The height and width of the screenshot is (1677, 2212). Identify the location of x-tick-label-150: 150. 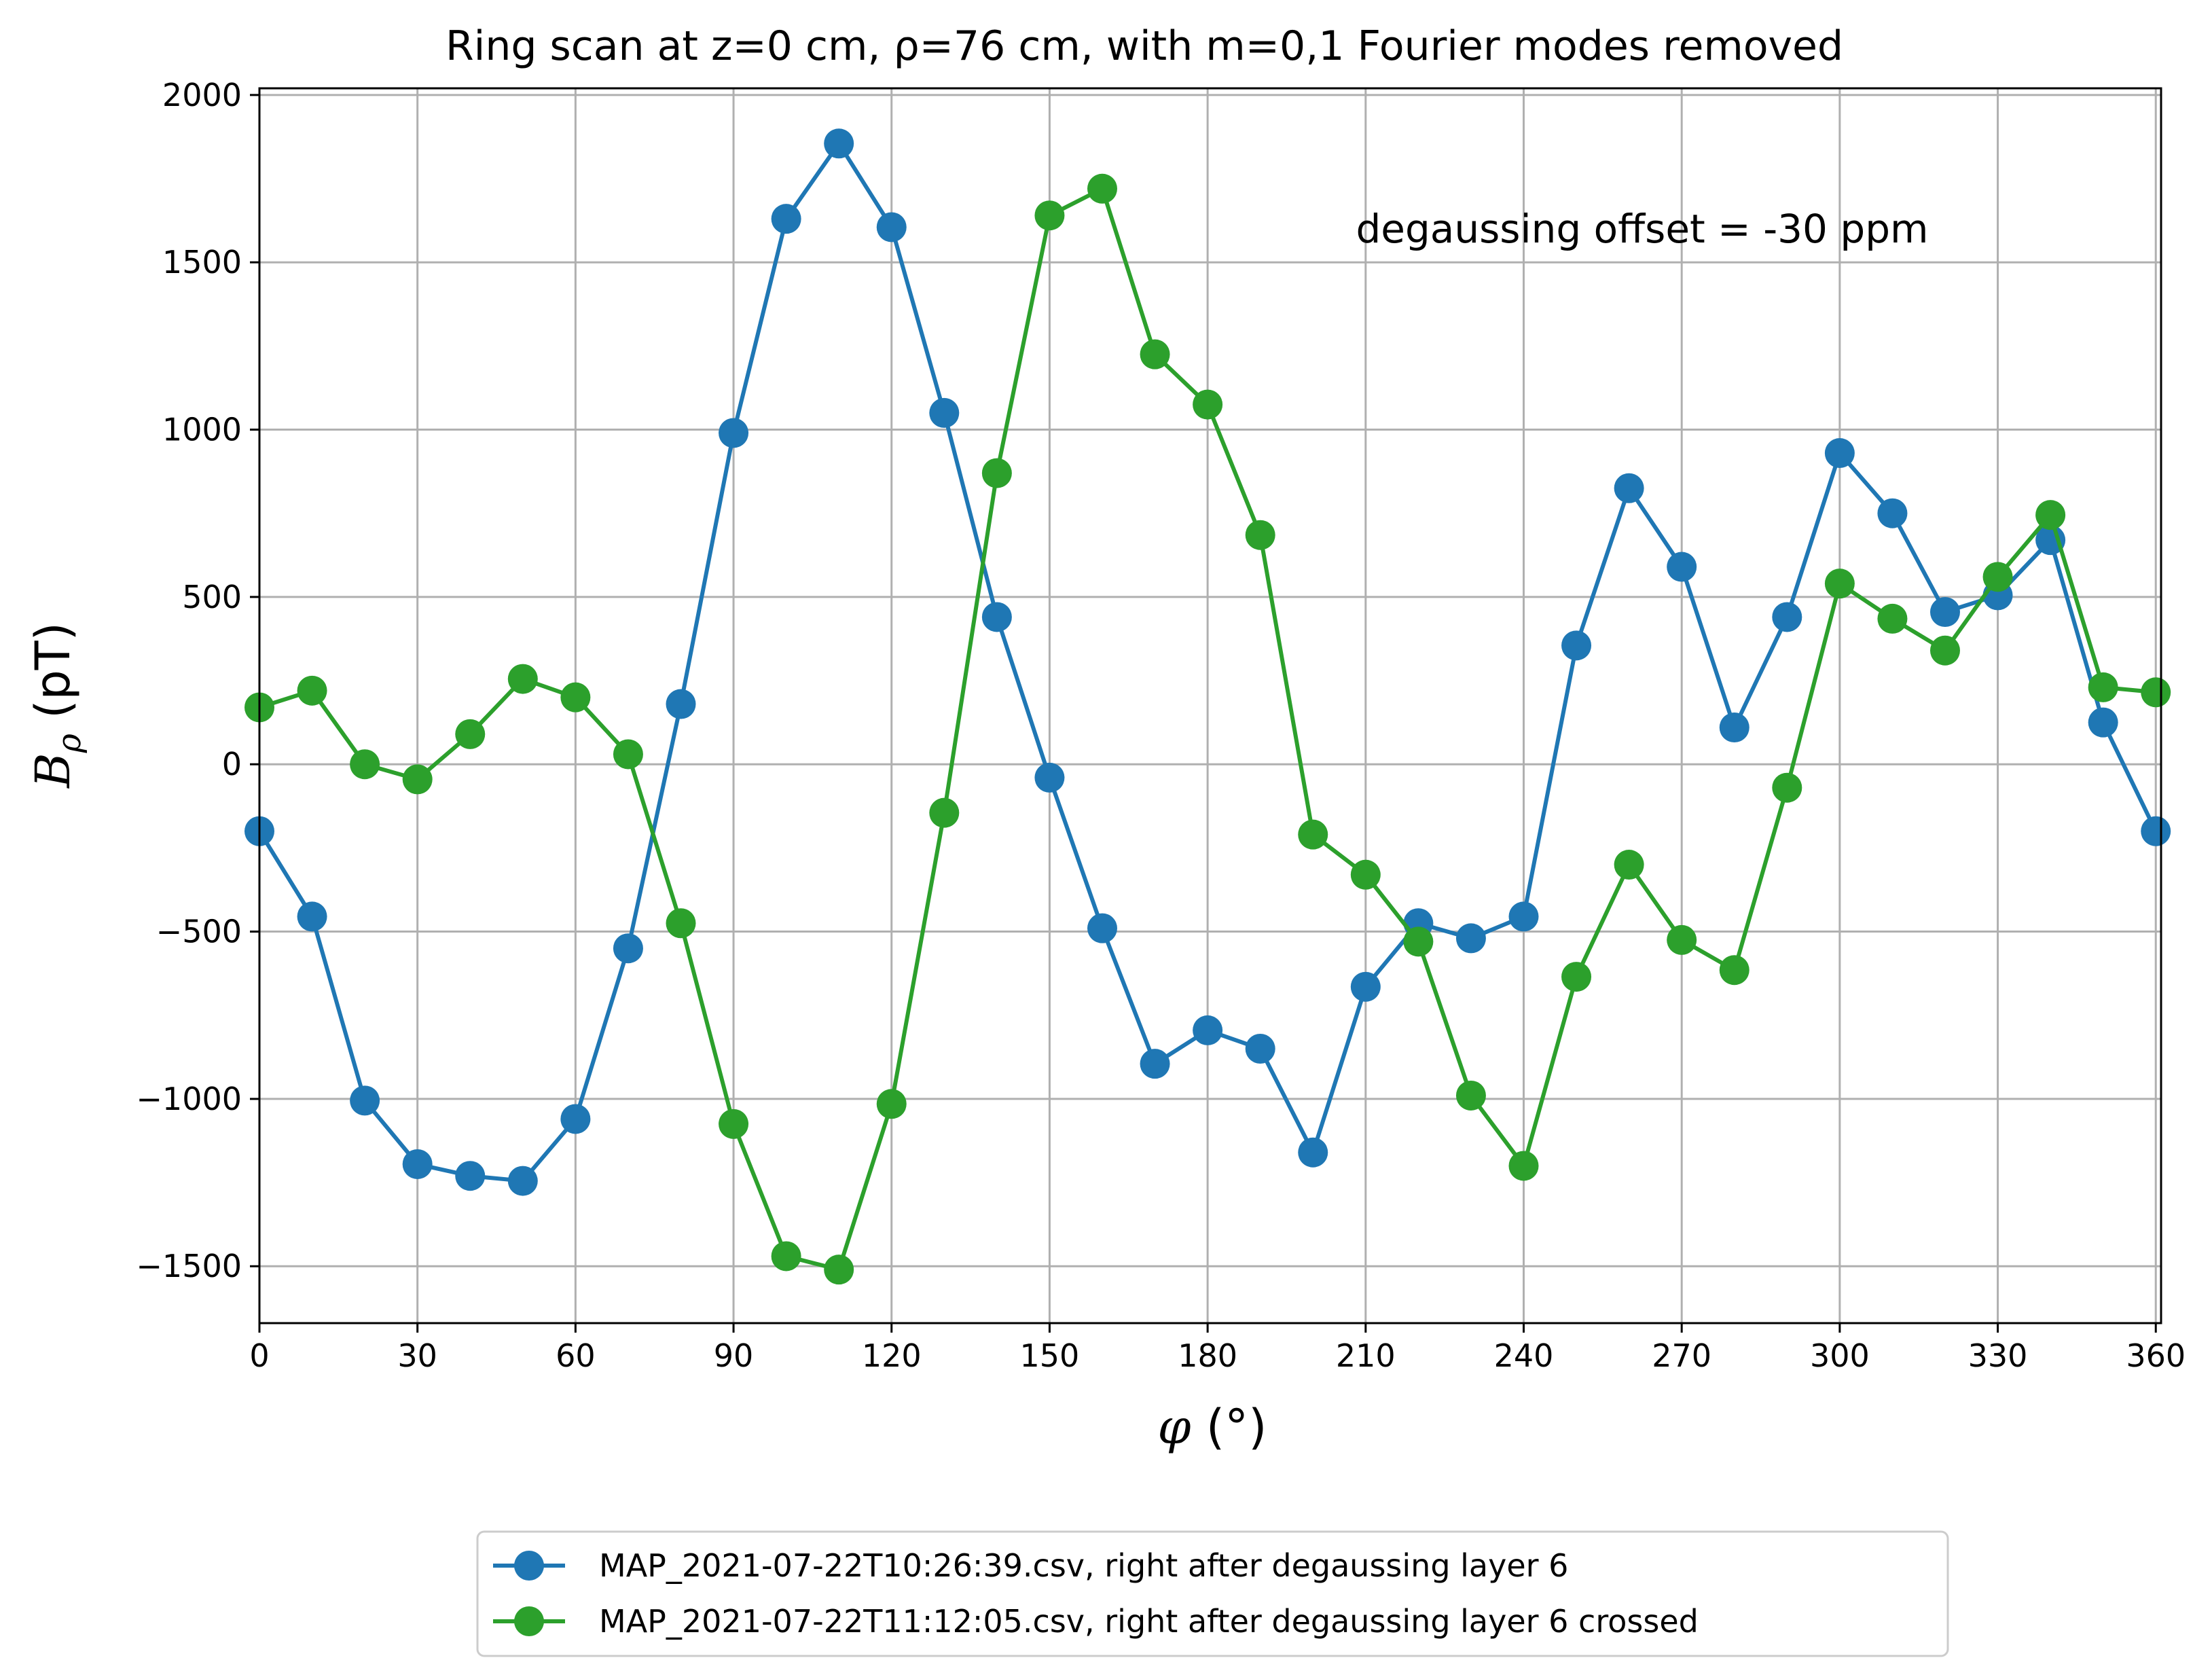
(1050, 1355).